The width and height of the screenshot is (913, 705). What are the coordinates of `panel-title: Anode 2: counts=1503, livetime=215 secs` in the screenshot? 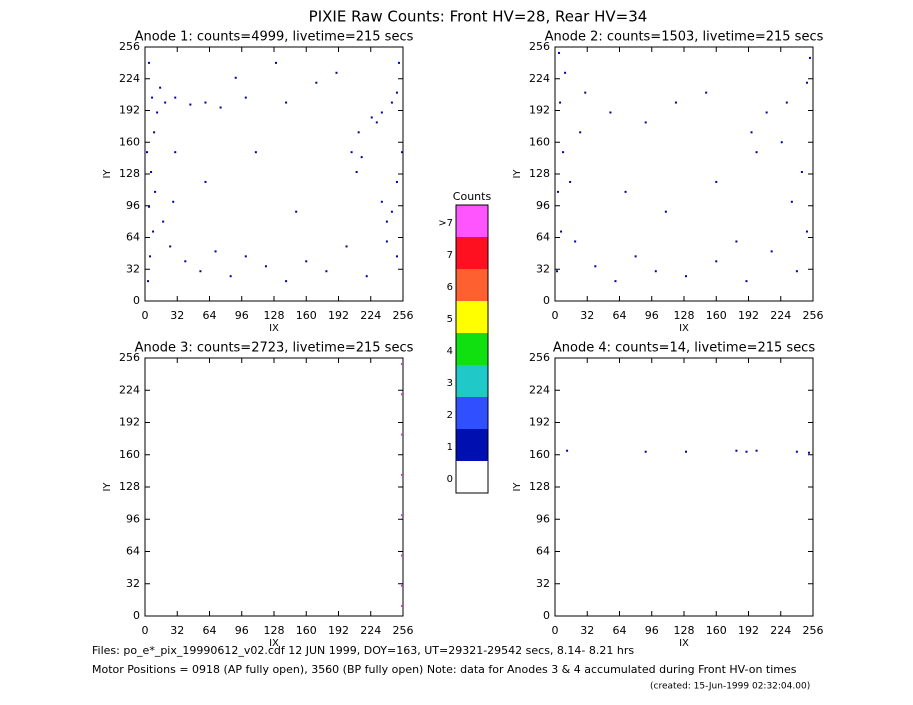 It's located at (684, 37).